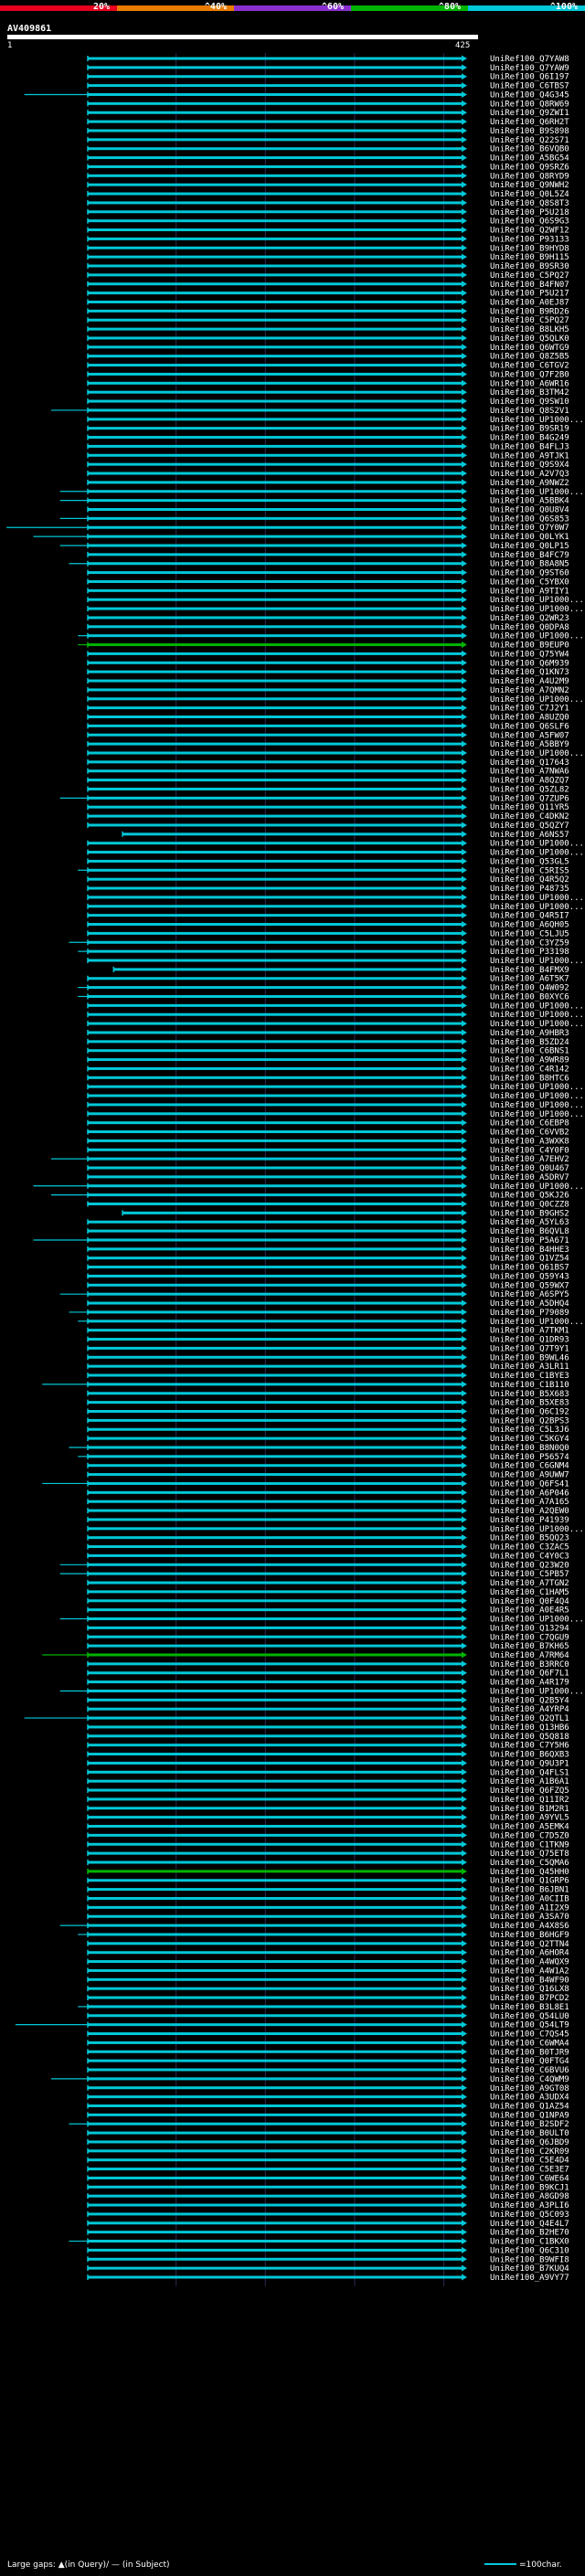  What do you see at coordinates (328, 302) in the screenshot?
I see `alignment-row: UniRef100_A0EJ87` at bounding box center [328, 302].